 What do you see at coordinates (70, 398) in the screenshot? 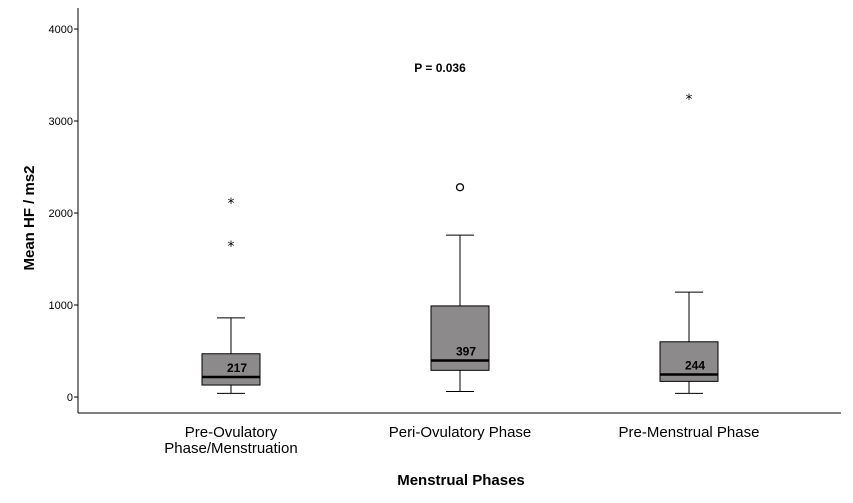
I see `y-tick-label: 0` at bounding box center [70, 398].